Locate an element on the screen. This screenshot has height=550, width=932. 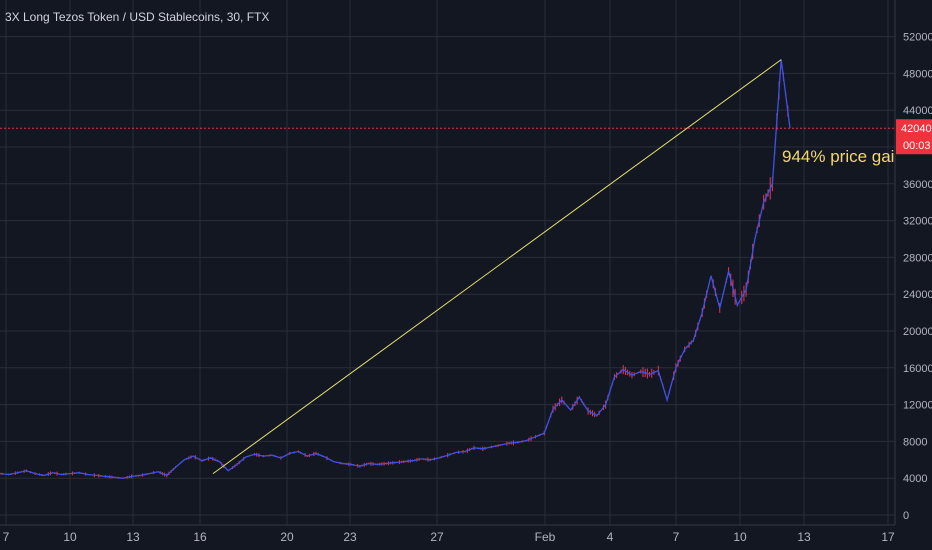
current-price-marker: 42040 00:03 is located at coordinates (466, 137).